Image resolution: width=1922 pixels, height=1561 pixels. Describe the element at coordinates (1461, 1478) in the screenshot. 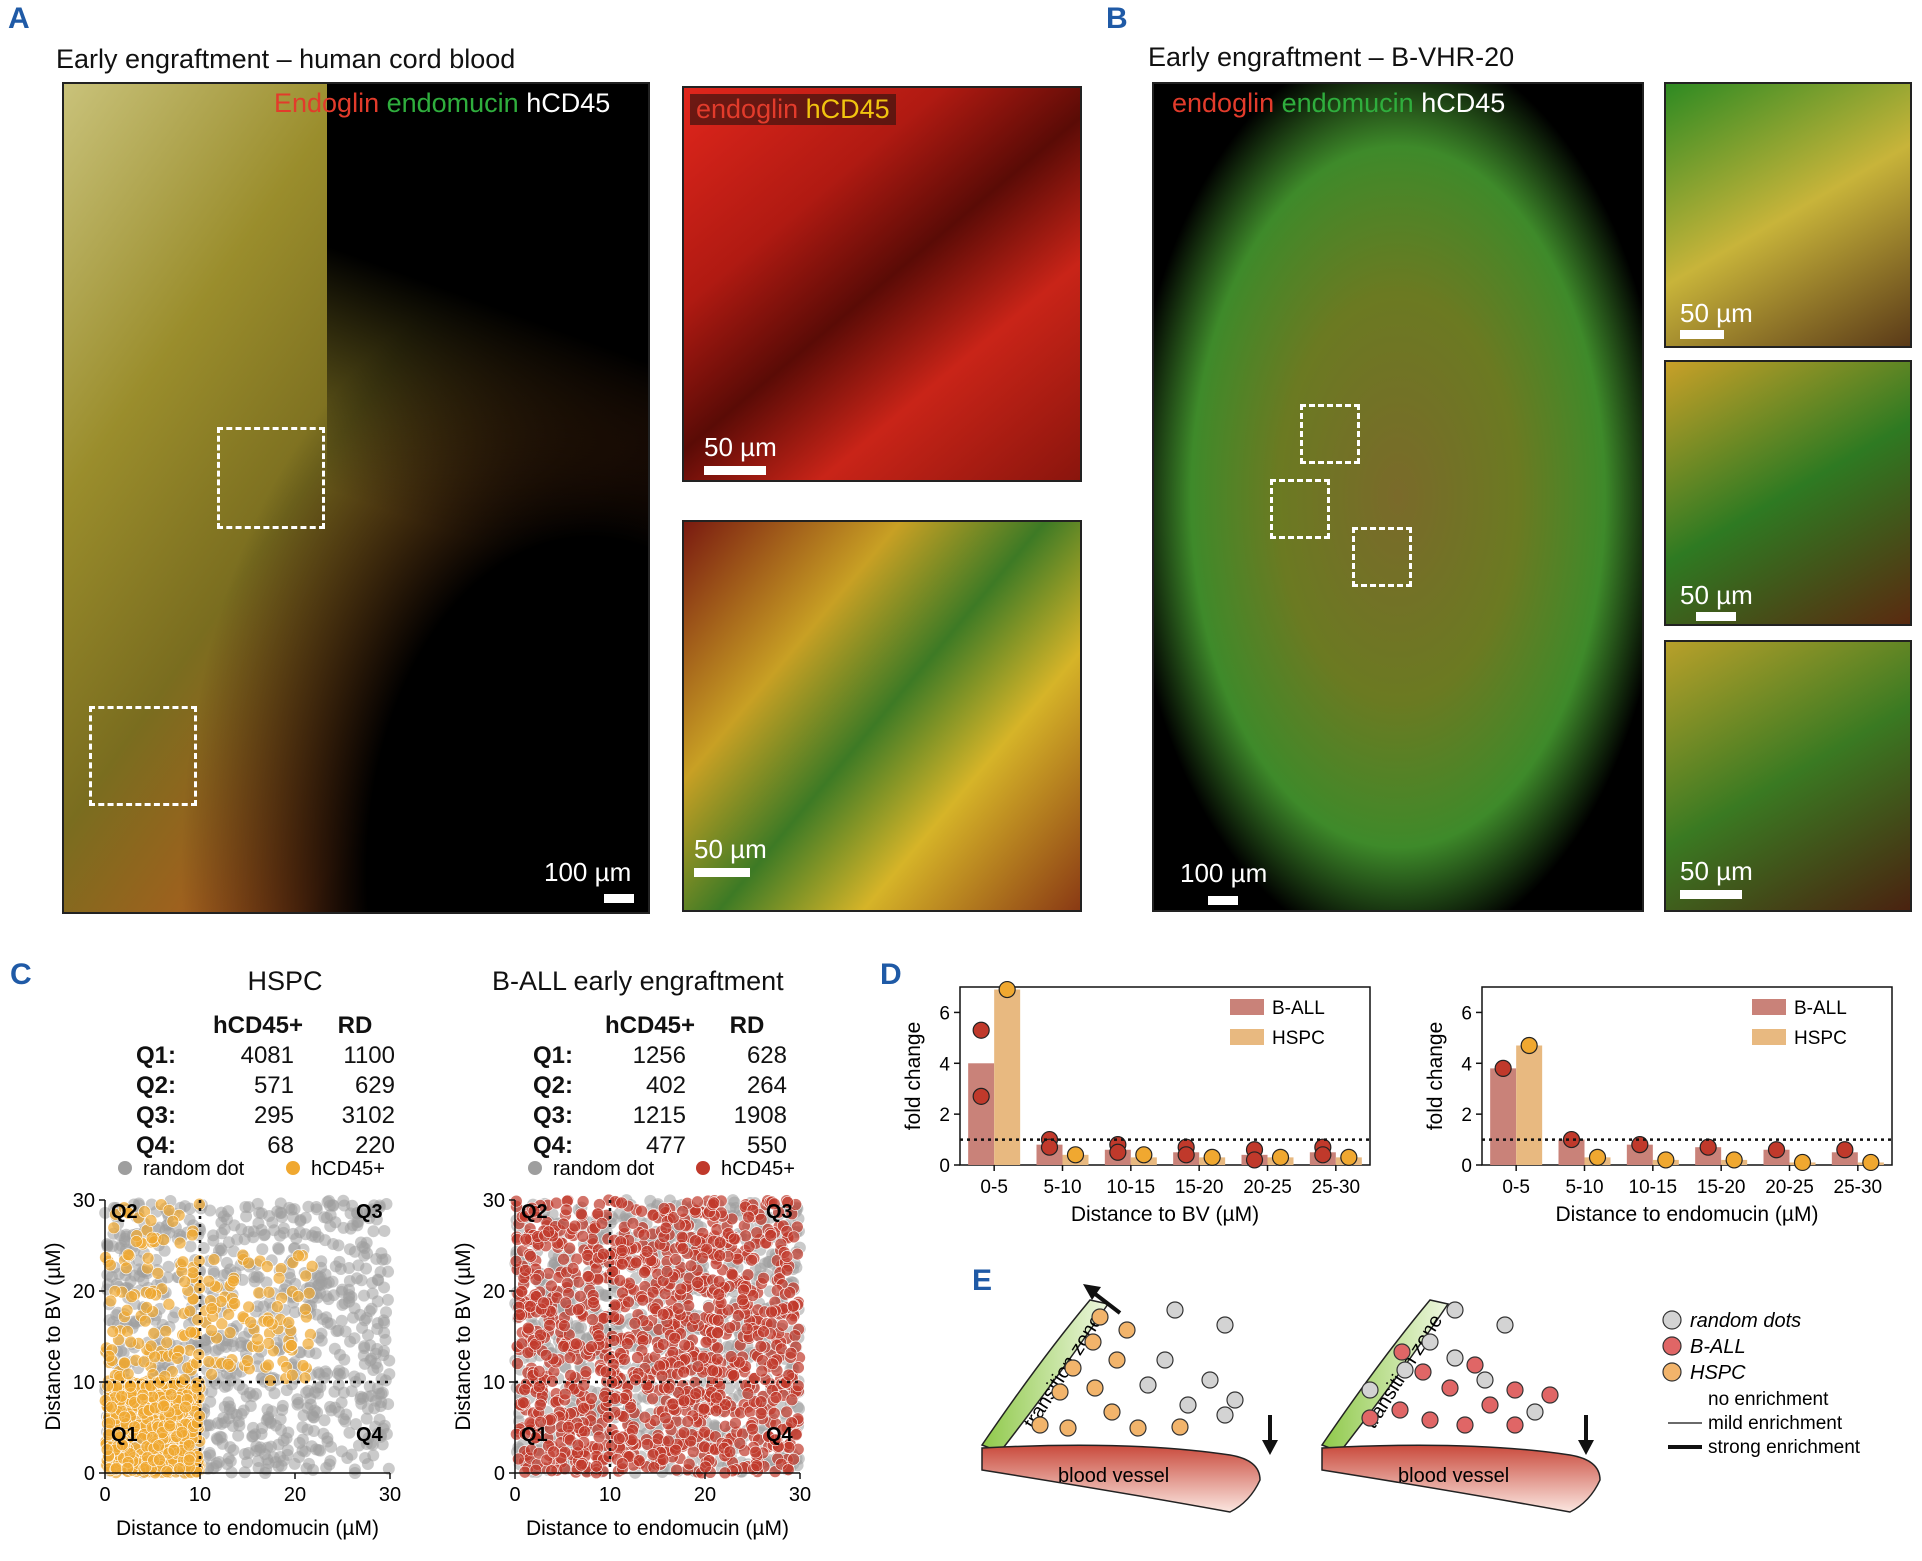

I see `blood-vessel` at that location.